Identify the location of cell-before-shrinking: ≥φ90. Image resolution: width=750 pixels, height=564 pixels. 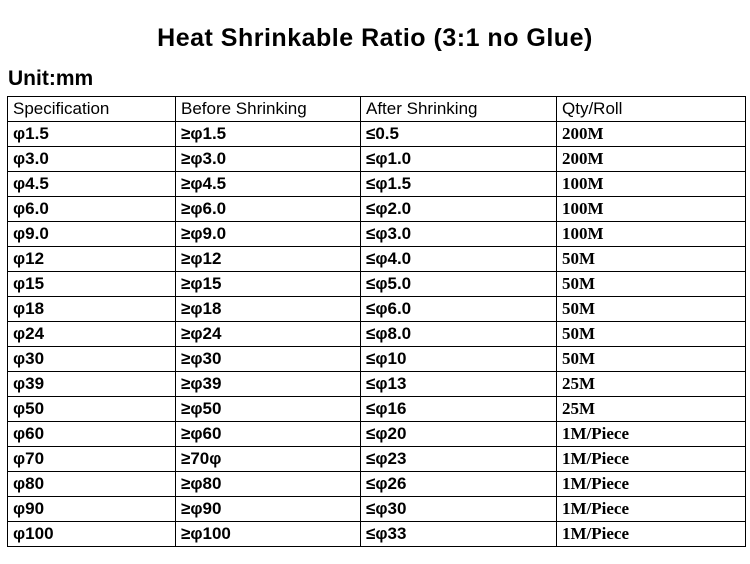
(268, 509).